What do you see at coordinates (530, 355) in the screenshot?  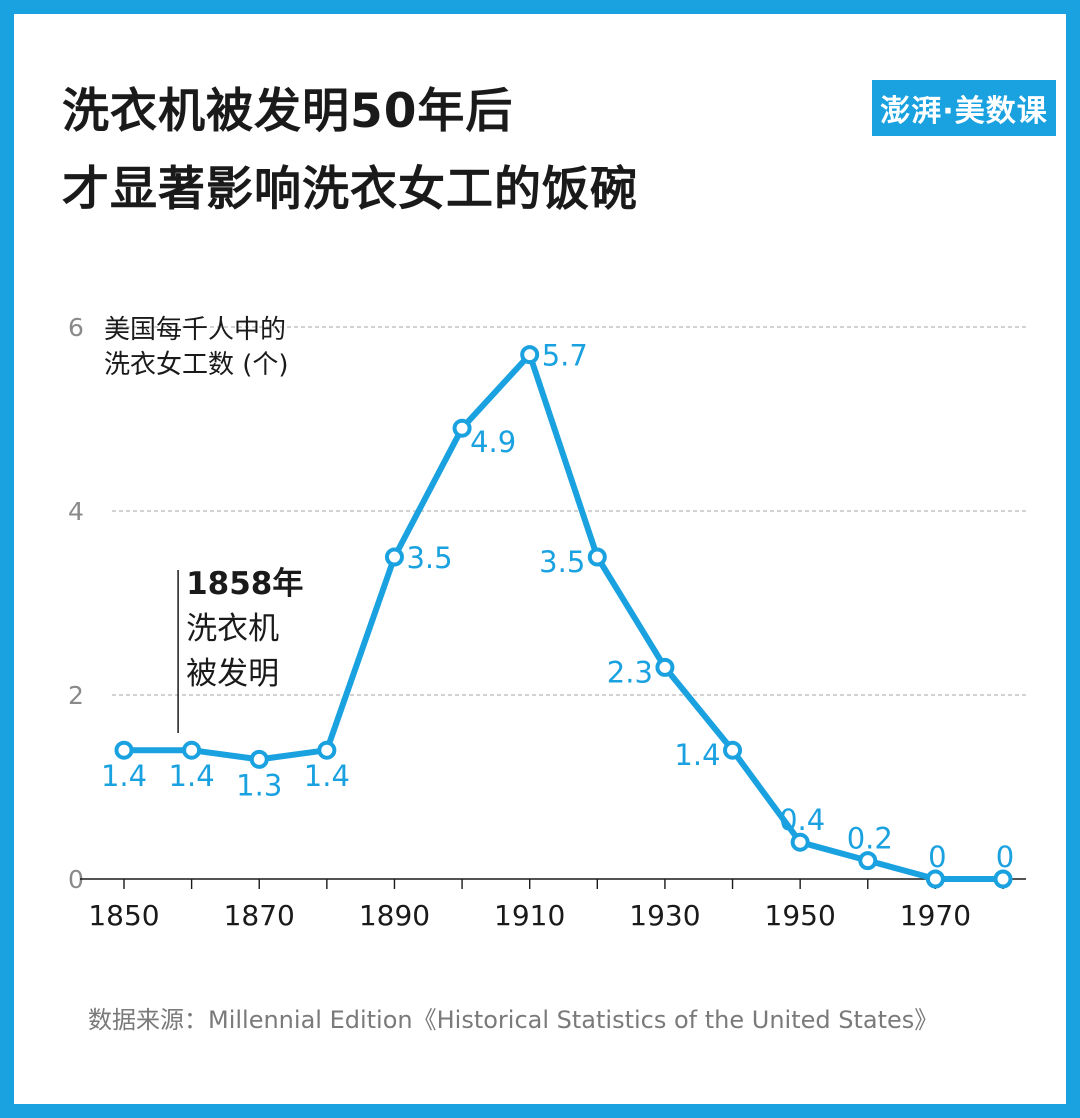 I see `data-point-1910` at bounding box center [530, 355].